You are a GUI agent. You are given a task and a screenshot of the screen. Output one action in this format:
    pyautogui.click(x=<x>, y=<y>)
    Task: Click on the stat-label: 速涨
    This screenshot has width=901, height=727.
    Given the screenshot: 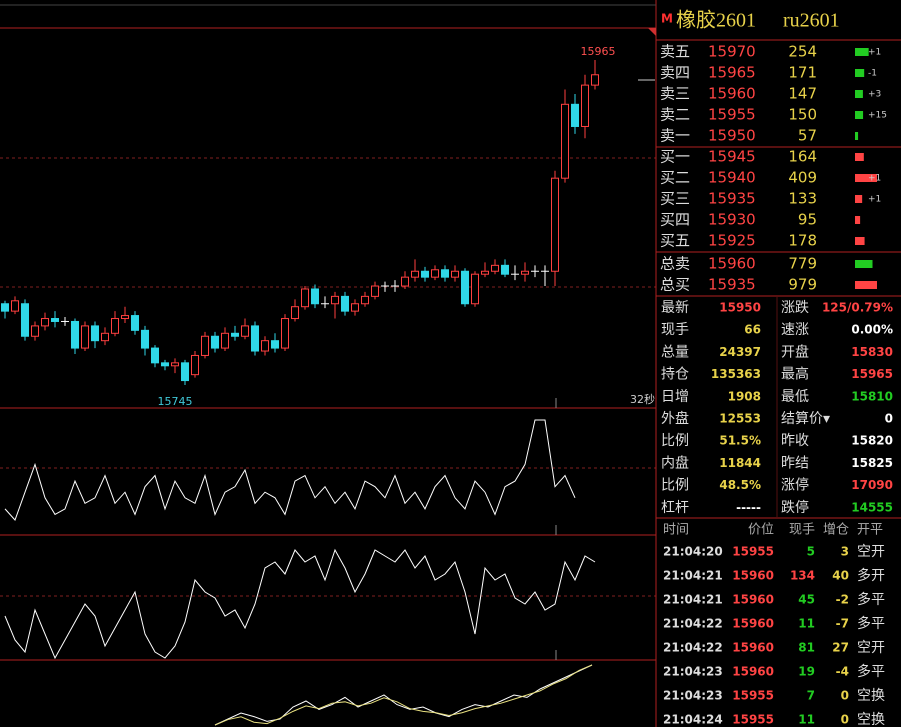 What is the action you would take?
    pyautogui.click(x=795, y=330)
    